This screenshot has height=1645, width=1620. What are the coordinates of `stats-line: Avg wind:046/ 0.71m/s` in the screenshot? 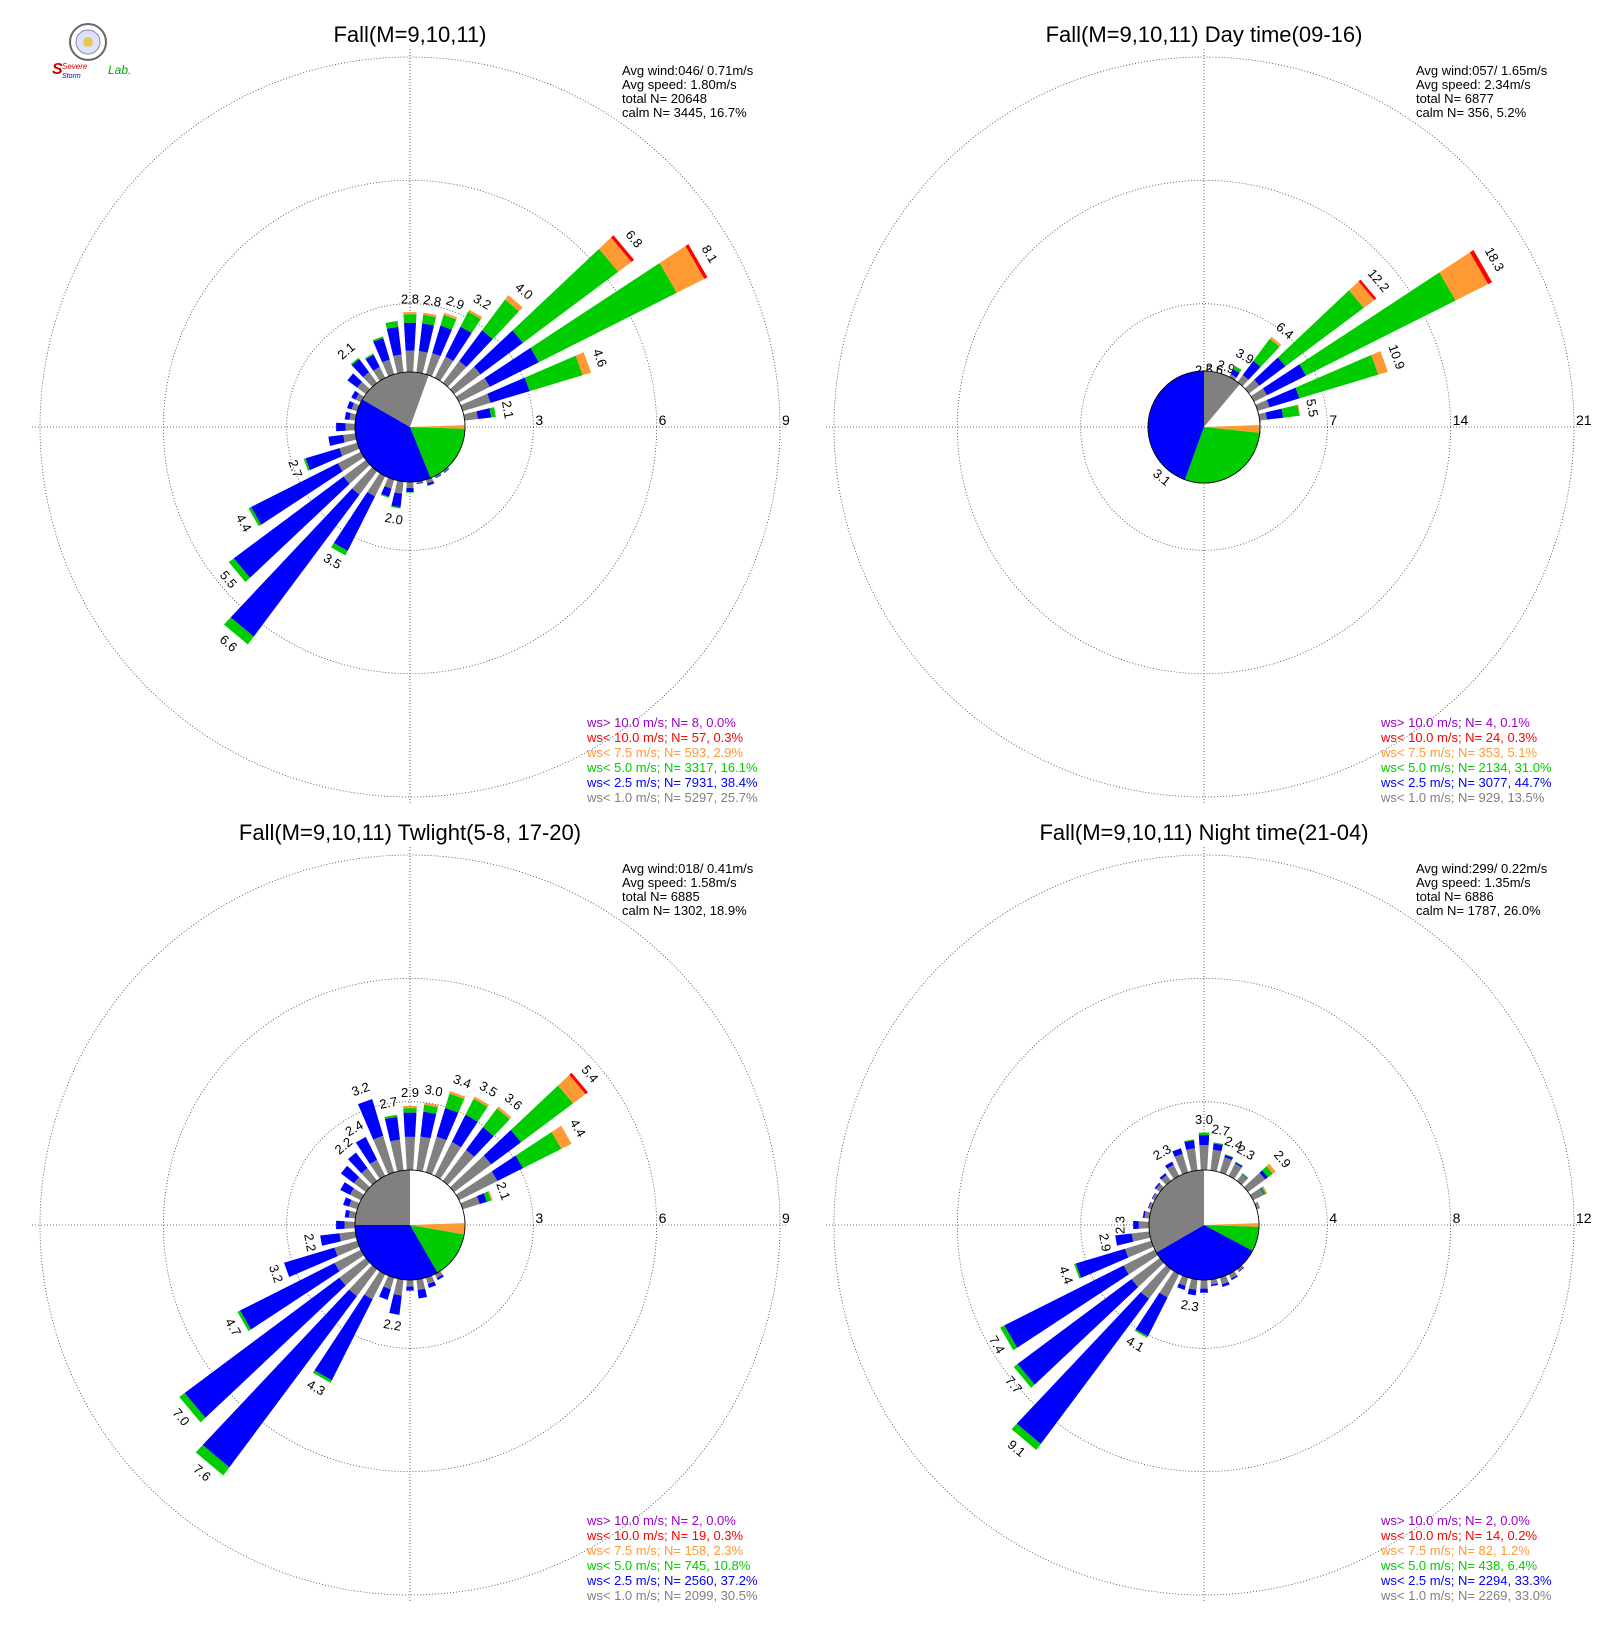 It's located at (688, 70).